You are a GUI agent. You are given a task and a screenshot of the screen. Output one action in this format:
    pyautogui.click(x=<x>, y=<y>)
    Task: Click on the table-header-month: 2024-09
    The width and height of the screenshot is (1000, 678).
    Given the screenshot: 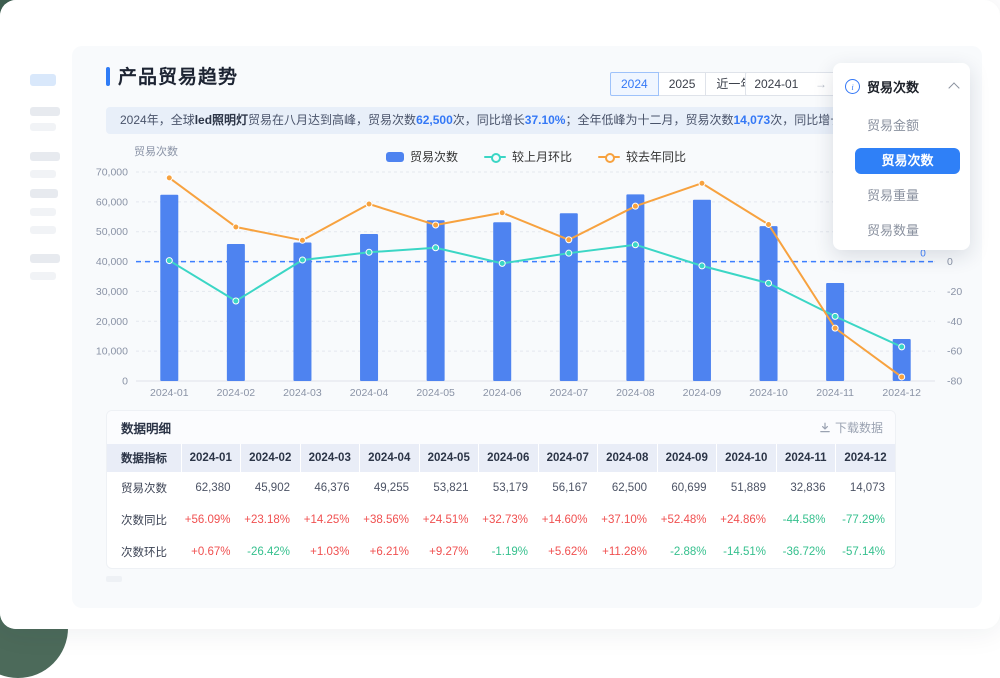 What is the action you would take?
    pyautogui.click(x=687, y=458)
    